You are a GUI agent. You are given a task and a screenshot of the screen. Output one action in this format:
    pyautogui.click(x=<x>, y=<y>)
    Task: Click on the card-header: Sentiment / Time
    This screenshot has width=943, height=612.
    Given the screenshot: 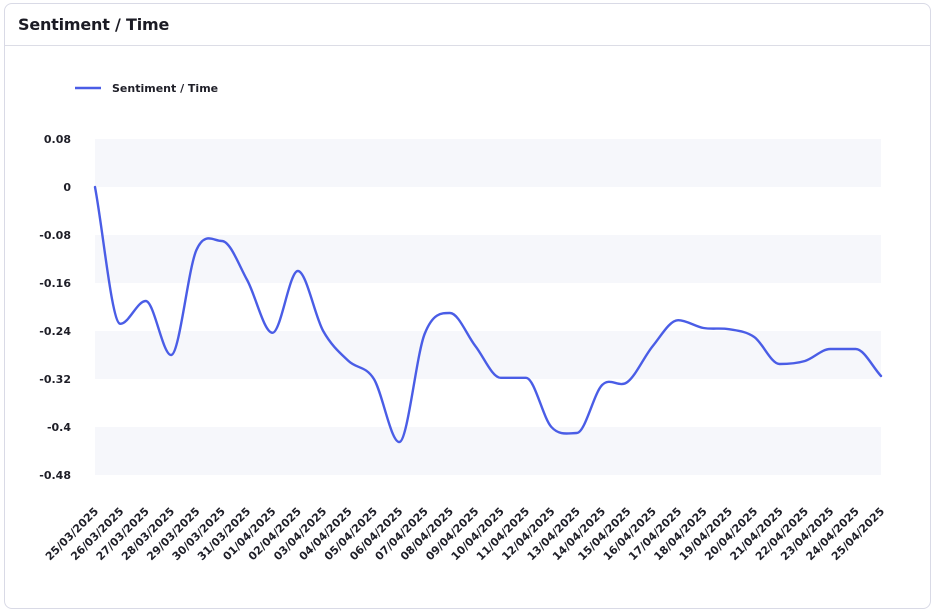 What is the action you would take?
    pyautogui.click(x=467, y=25)
    